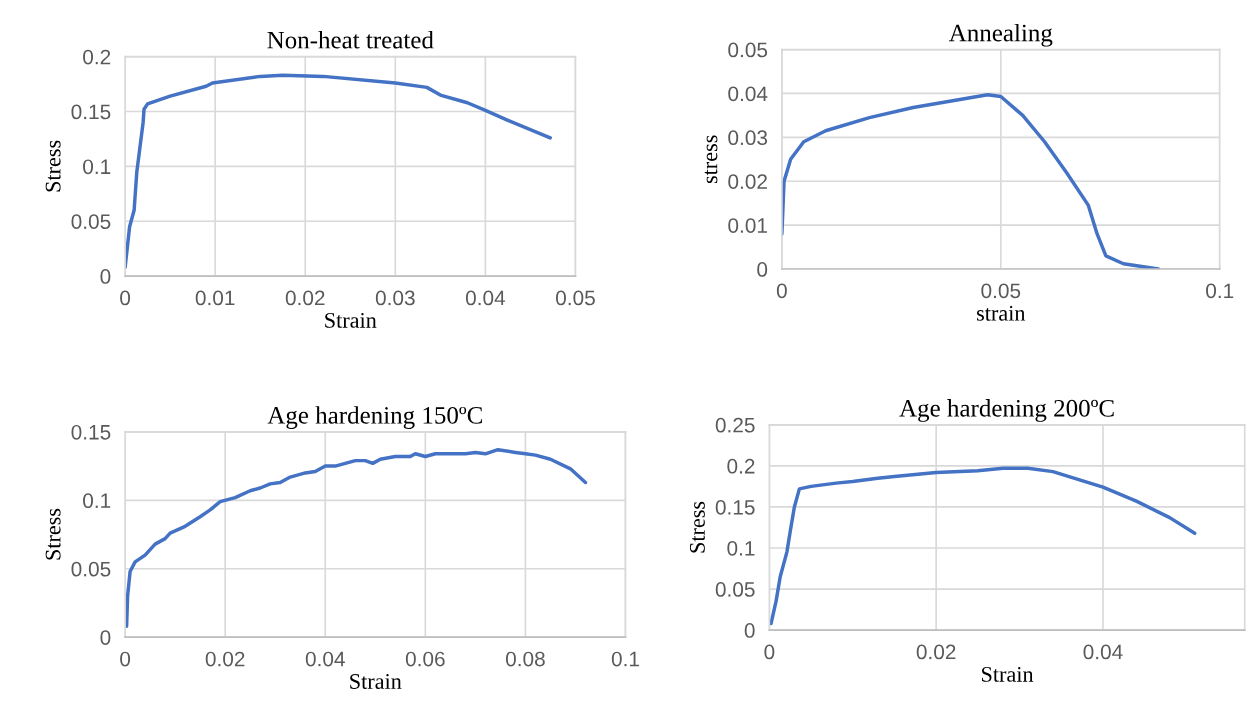  Describe the element at coordinates (747, 181) in the screenshot. I see `y-tick-label: 0.02` at that location.